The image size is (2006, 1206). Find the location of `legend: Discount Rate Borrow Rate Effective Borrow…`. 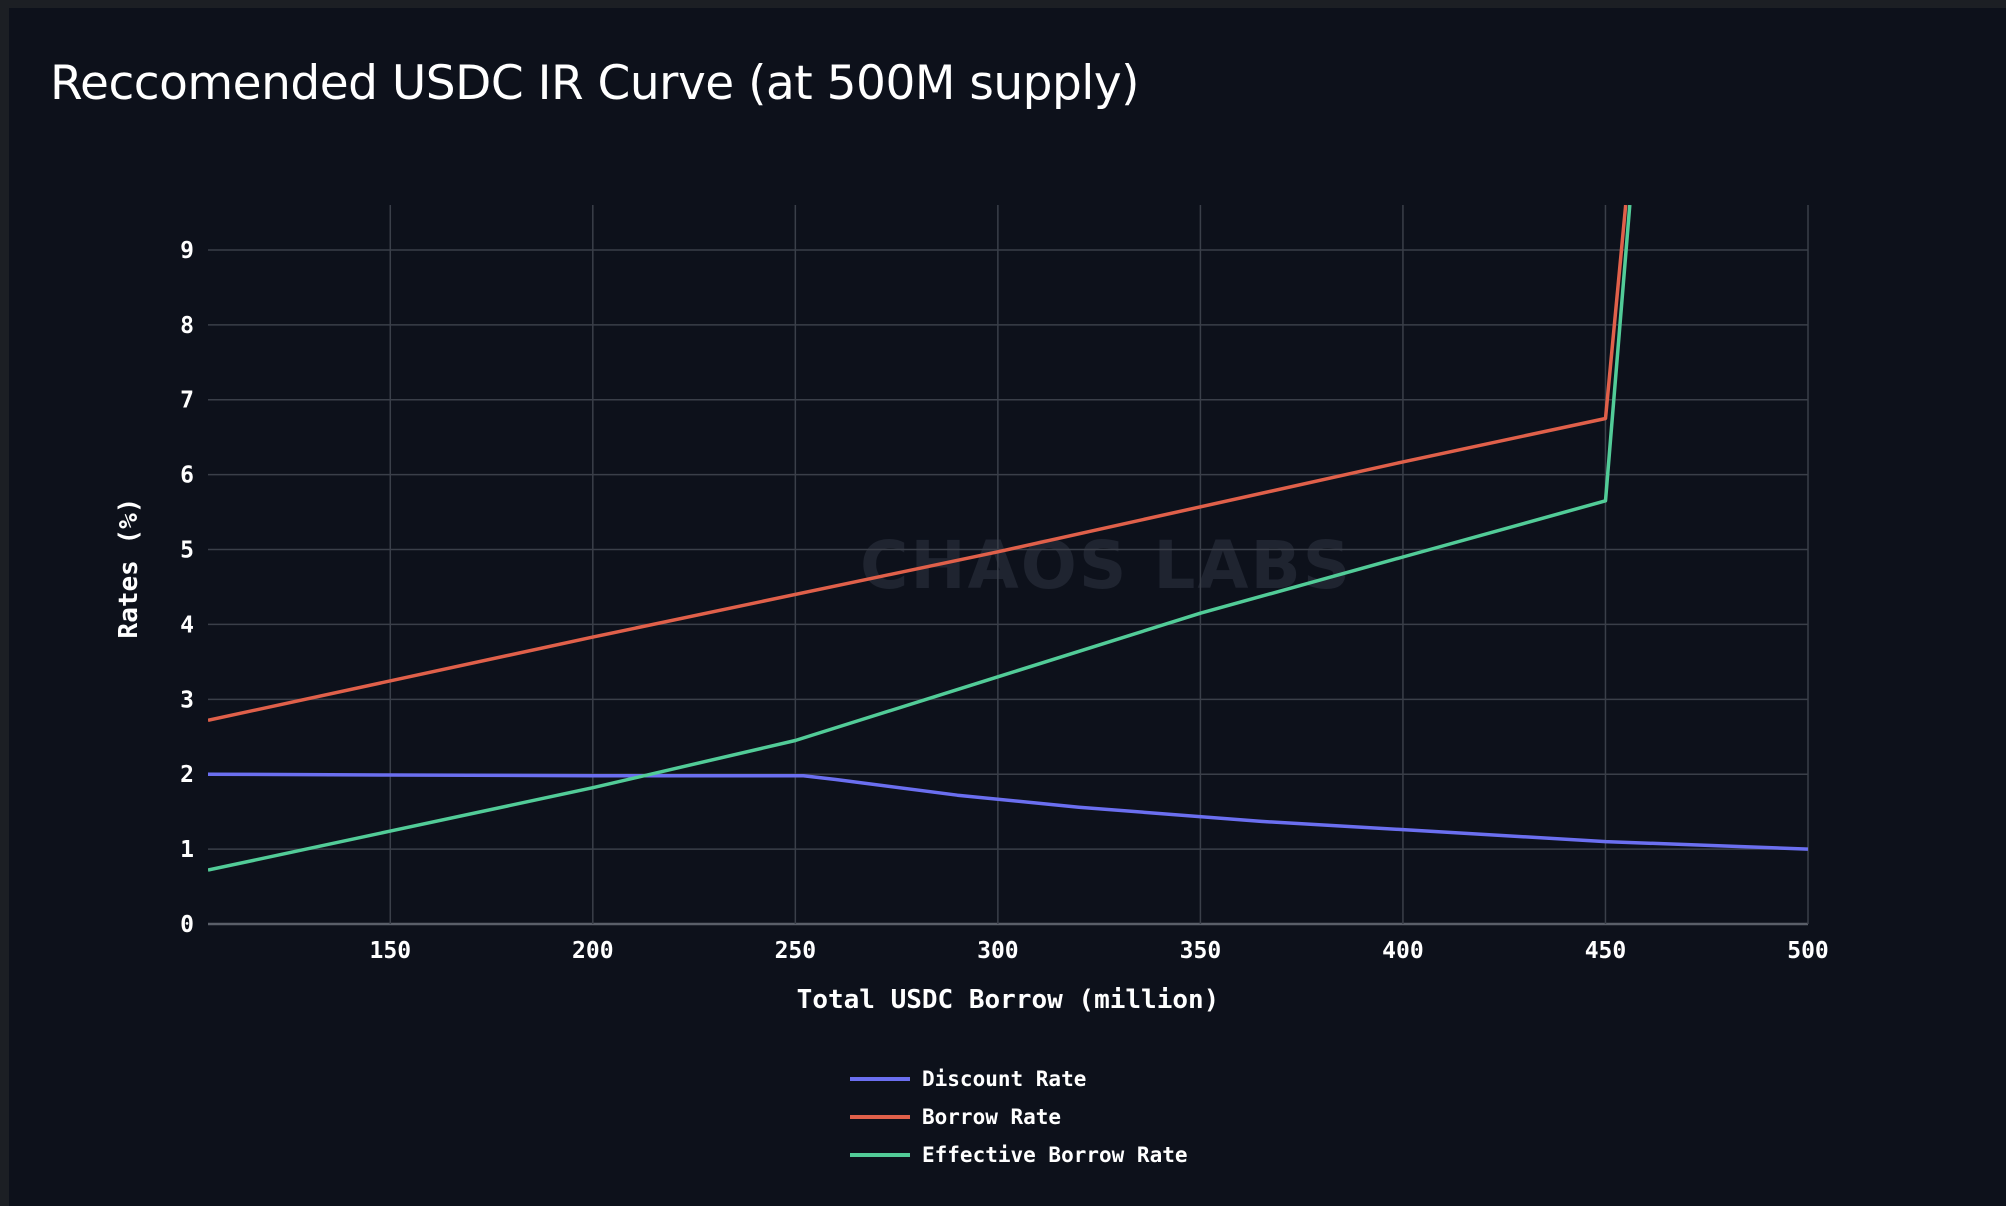

legend: Discount Rate Borrow Rate Effective Borrow… is located at coordinates (1019, 1117).